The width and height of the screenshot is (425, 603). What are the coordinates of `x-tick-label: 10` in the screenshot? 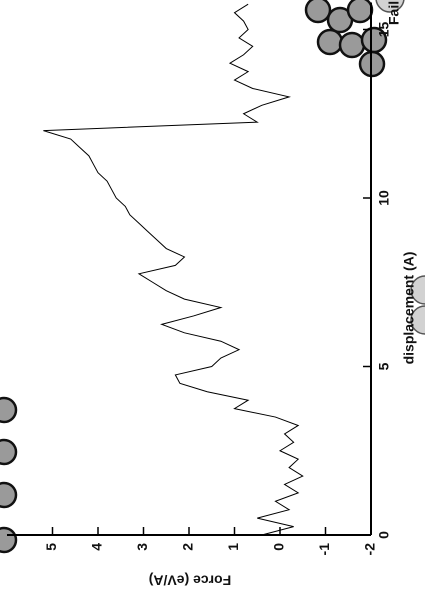 It's located at (384, 198).